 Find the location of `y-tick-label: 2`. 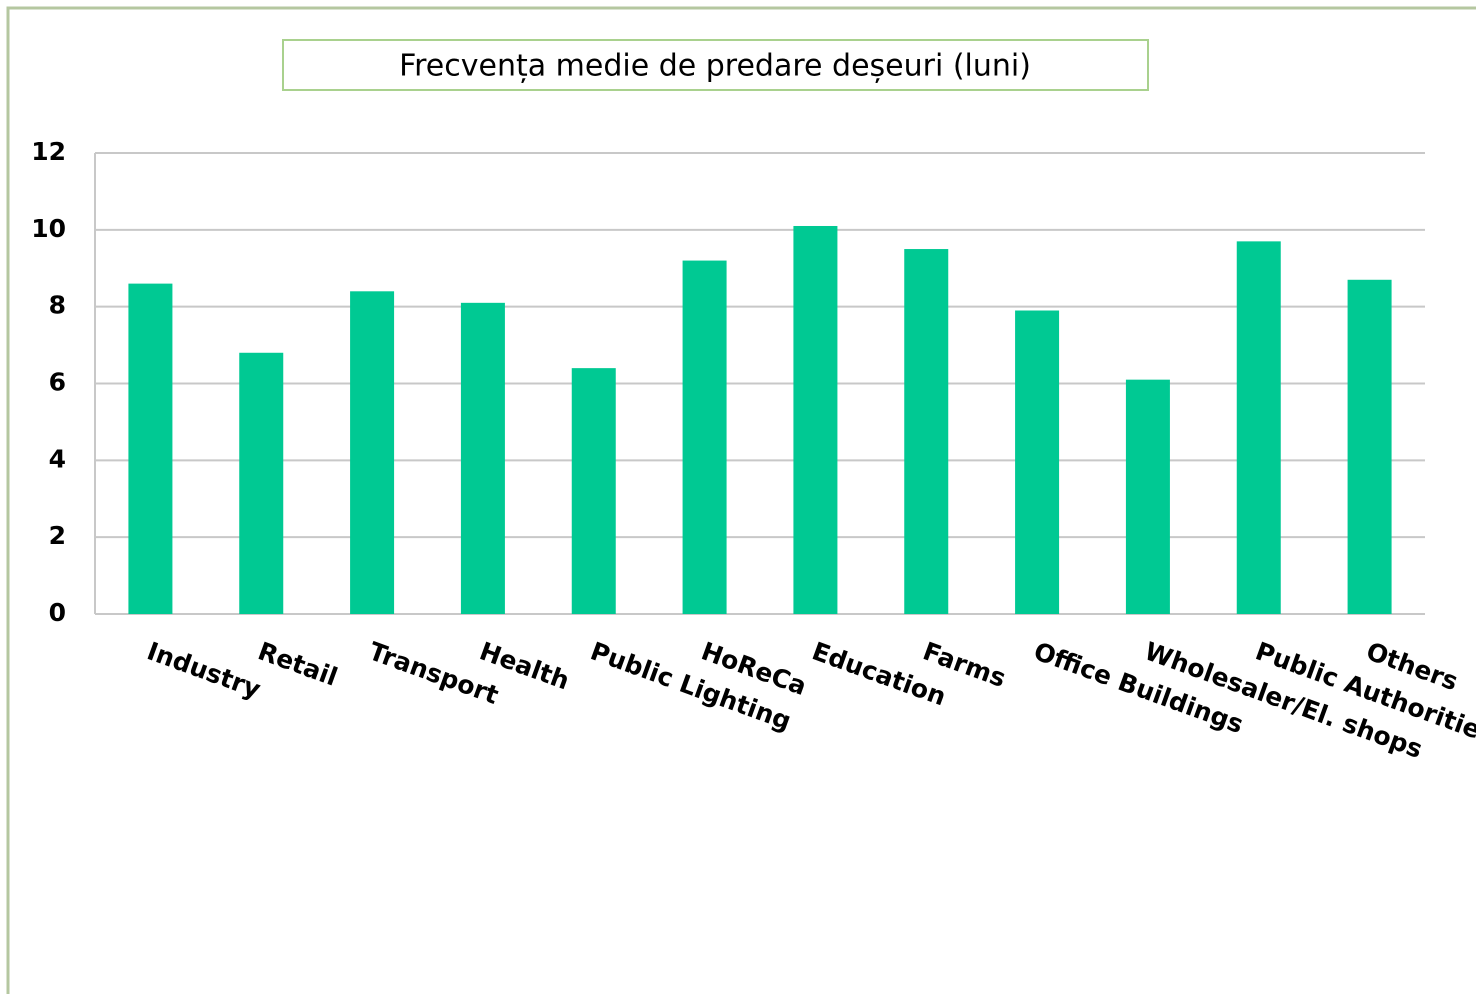

y-tick-label: 2 is located at coordinates (57, 535).